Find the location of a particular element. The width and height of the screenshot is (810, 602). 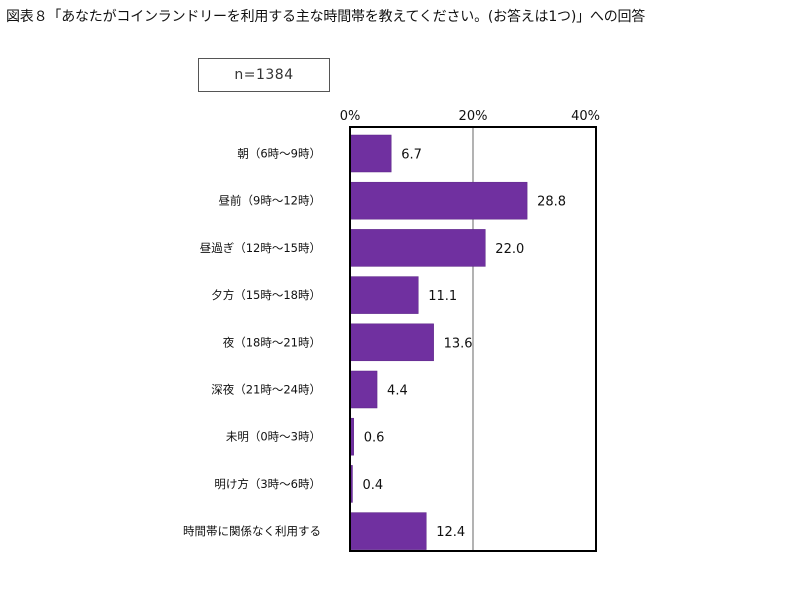

data-label: 0.6 is located at coordinates (374, 438).